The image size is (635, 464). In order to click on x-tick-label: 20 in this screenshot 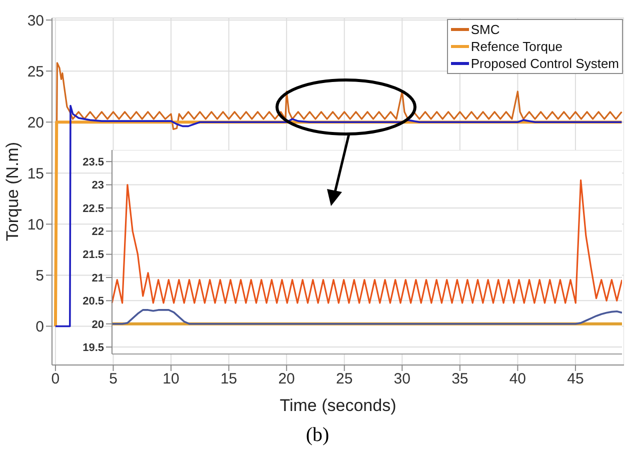, I will do `click(286, 379)`.